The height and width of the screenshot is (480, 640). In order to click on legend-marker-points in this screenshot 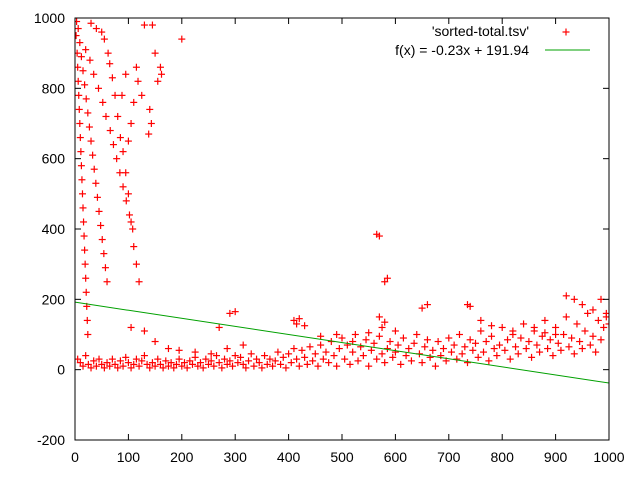, I will do `click(566, 32)`.